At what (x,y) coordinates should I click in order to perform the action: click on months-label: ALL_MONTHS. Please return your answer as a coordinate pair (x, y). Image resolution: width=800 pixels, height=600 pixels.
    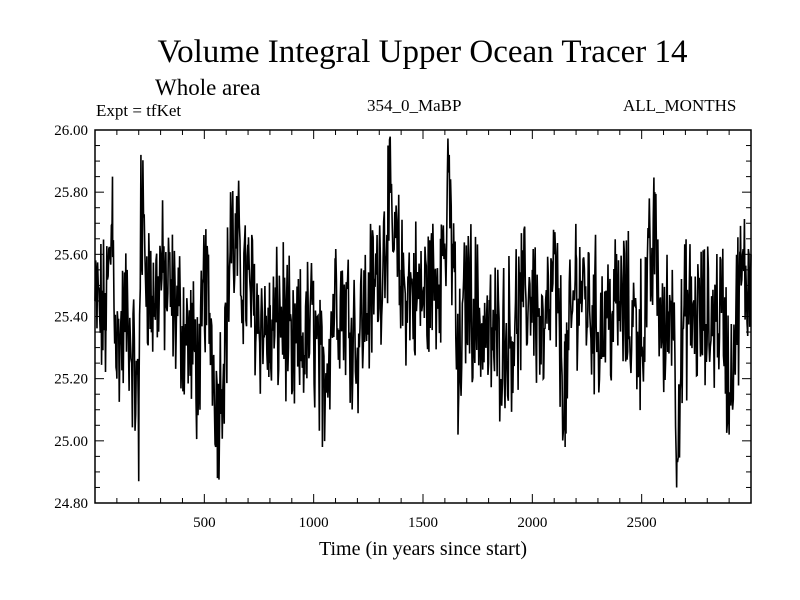
    Looking at the image, I should click on (680, 105).